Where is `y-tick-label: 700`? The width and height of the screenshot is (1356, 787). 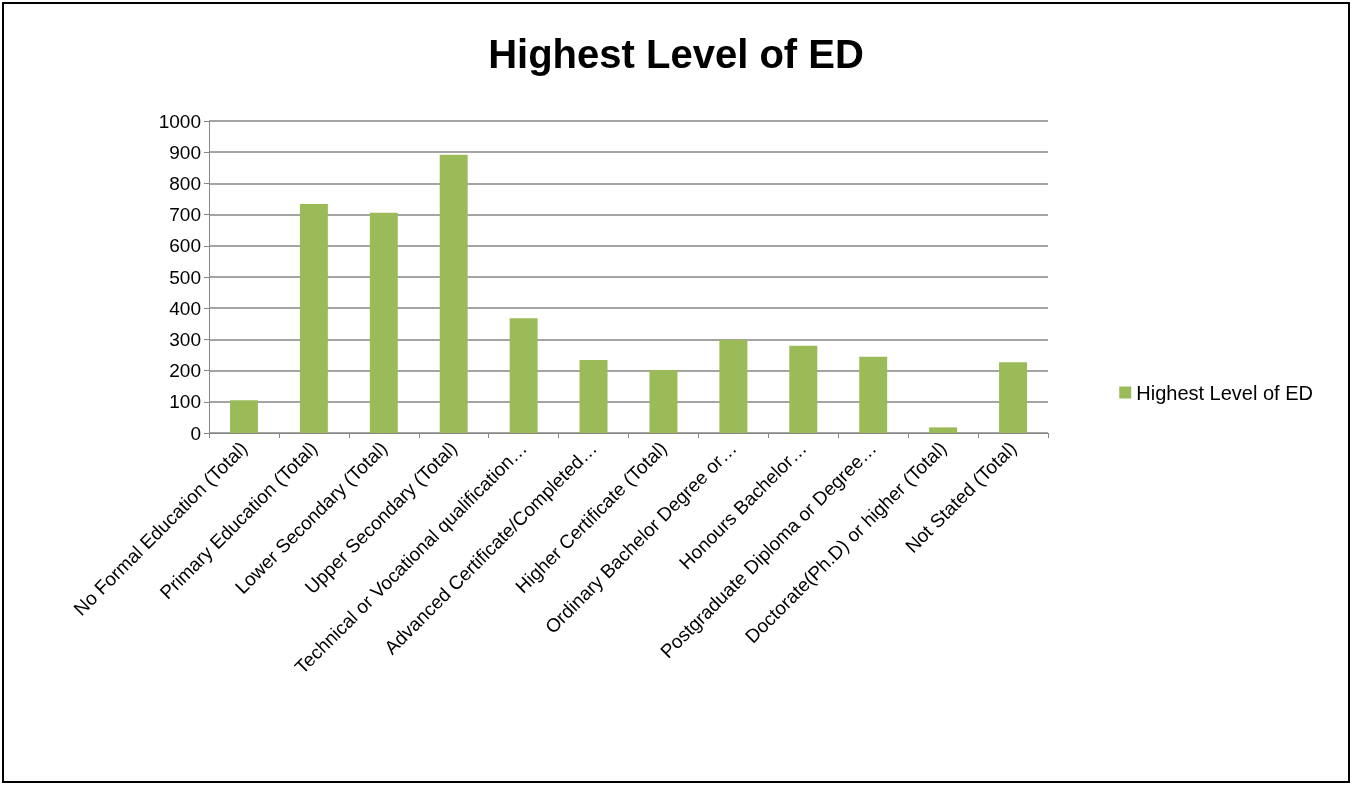 y-tick-label: 700 is located at coordinates (185, 215).